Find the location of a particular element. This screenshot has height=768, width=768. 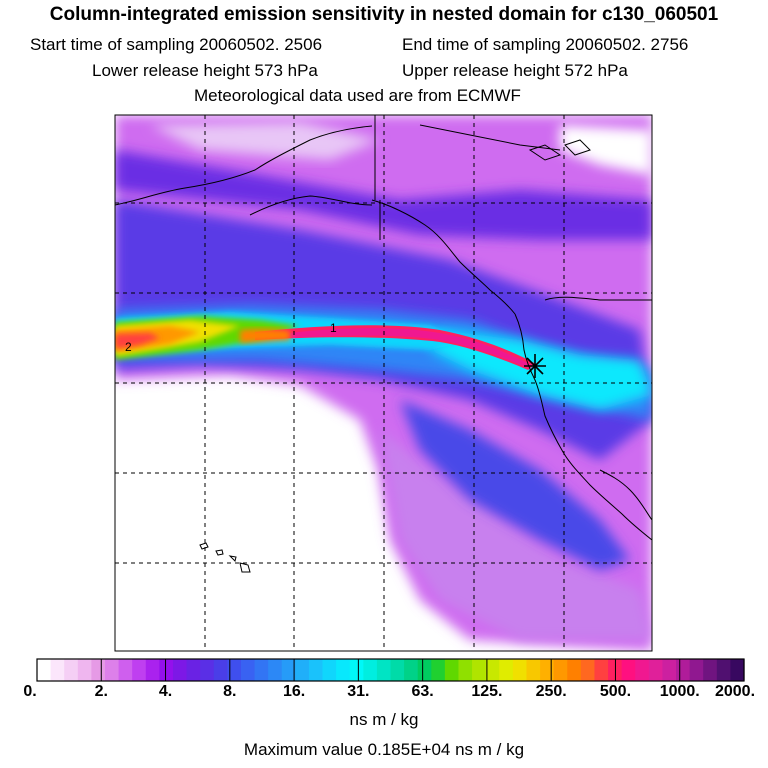

marker-2: 2 is located at coordinates (128, 347).